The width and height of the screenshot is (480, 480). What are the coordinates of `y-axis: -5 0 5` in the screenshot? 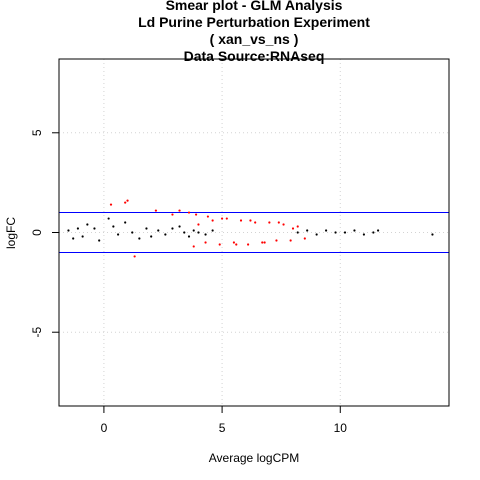 It's located at (44, 233).